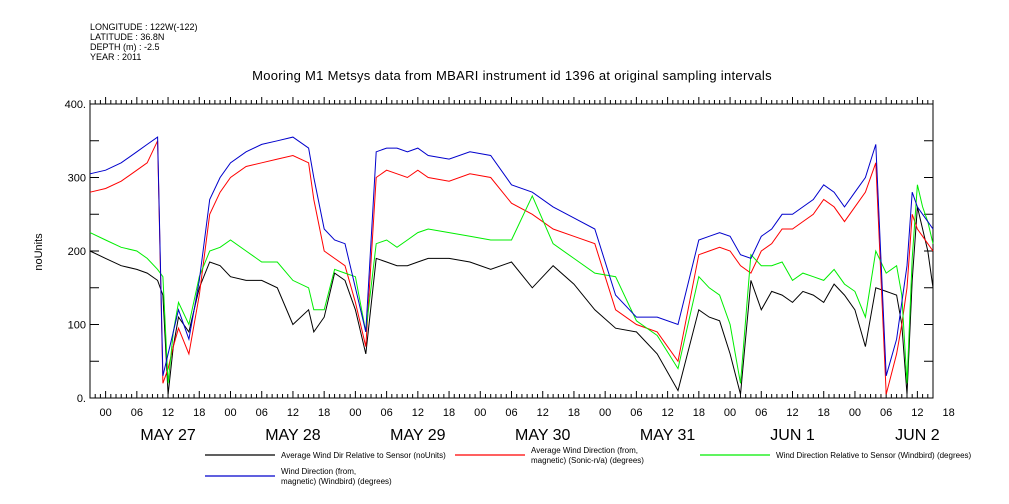 This screenshot has width=1009, height=504. I want to click on y-tick-label: 100, so click(77, 326).